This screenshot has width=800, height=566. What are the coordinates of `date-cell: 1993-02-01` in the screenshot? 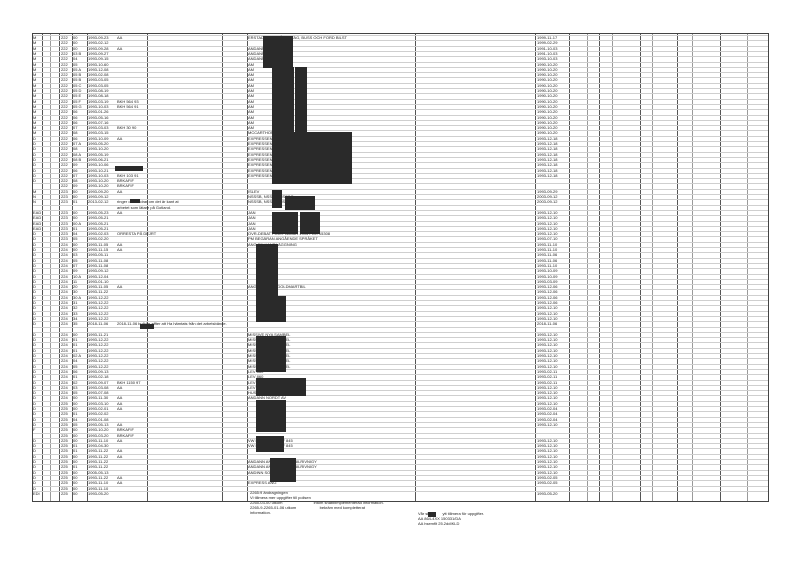 It's located at (98, 408).